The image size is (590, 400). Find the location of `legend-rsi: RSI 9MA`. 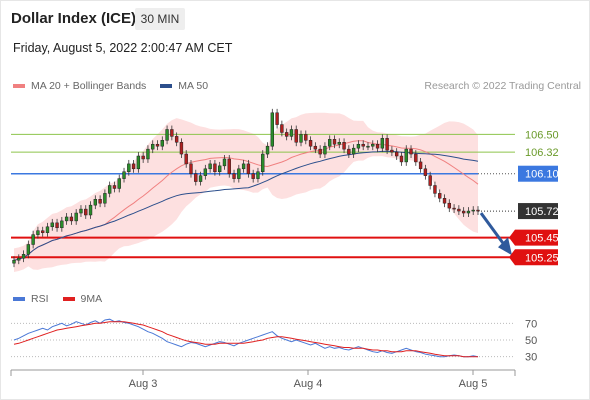

legend-rsi: RSI 9MA is located at coordinates (57, 299).